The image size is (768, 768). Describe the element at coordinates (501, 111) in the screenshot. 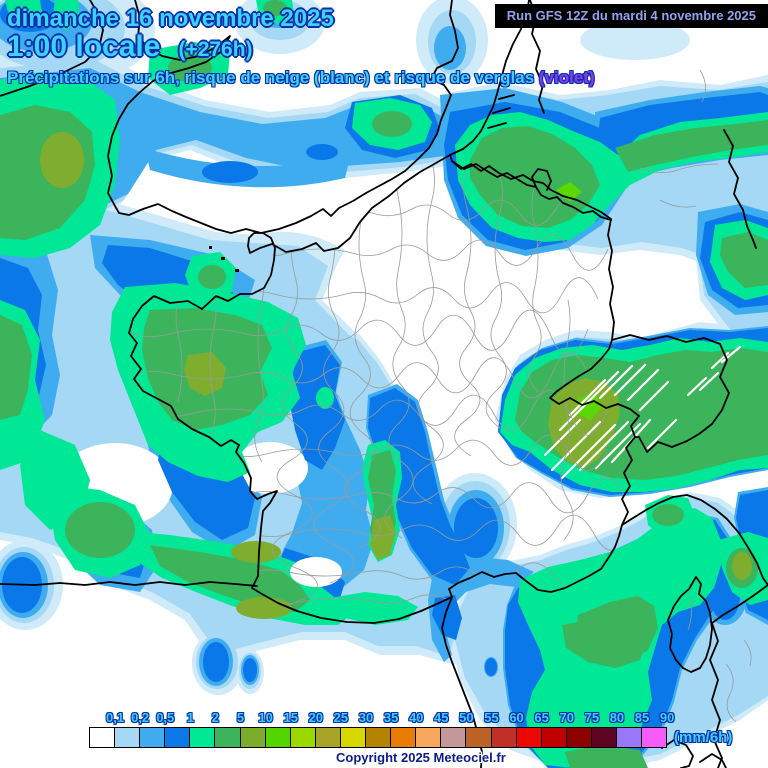

I see `zeeland-islands` at that location.